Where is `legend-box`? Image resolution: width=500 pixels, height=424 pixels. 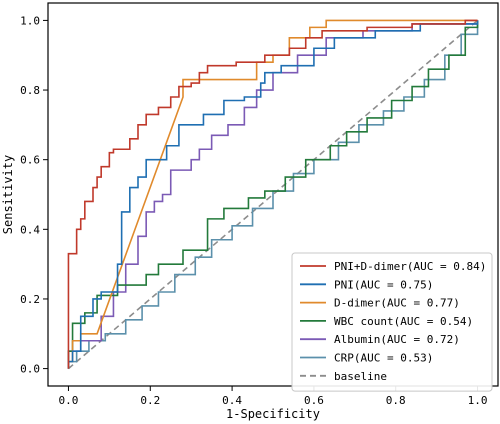
legend-box is located at coordinates (392, 322).